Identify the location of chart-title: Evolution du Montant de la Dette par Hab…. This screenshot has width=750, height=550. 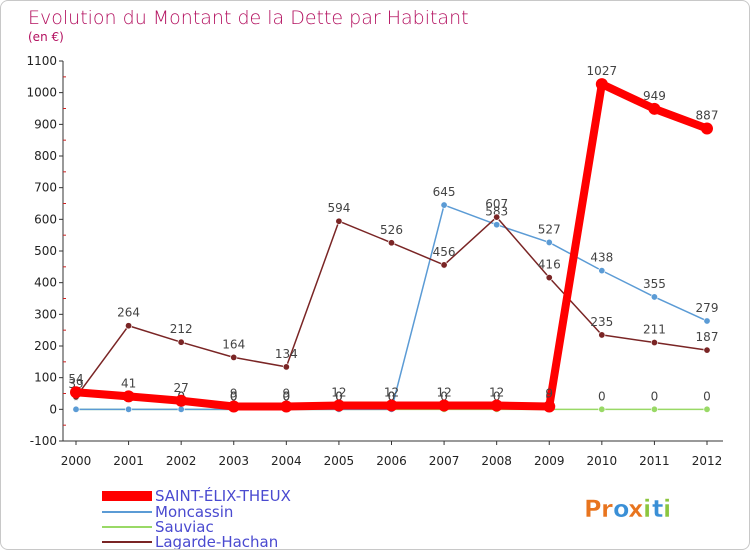
(248, 18).